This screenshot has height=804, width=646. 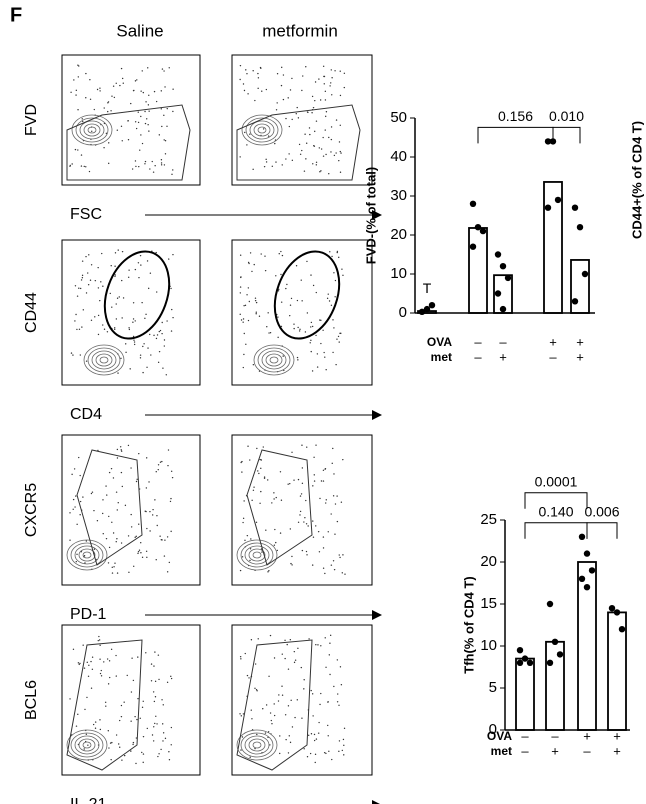 What do you see at coordinates (478, 356) in the screenshot?
I see `group-sign: –` at bounding box center [478, 356].